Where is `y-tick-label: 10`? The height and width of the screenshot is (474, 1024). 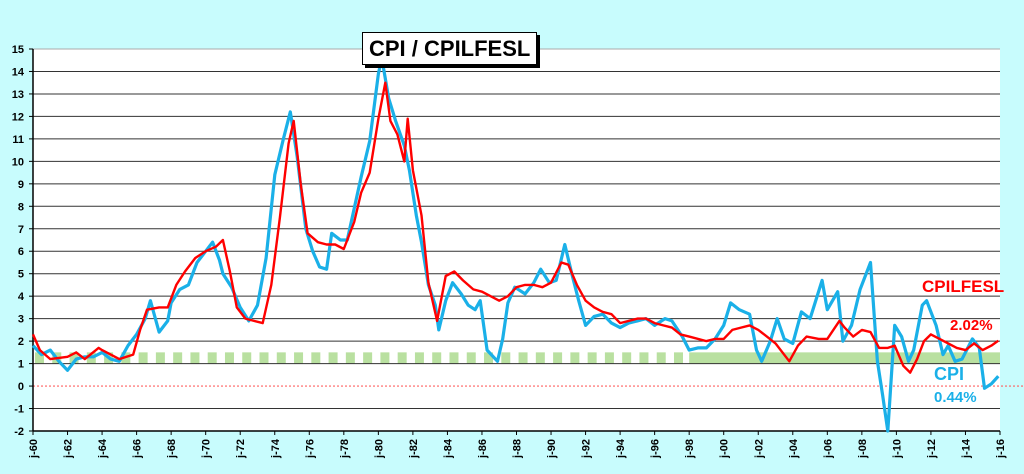
y-tick-label: 10 is located at coordinates (18, 162).